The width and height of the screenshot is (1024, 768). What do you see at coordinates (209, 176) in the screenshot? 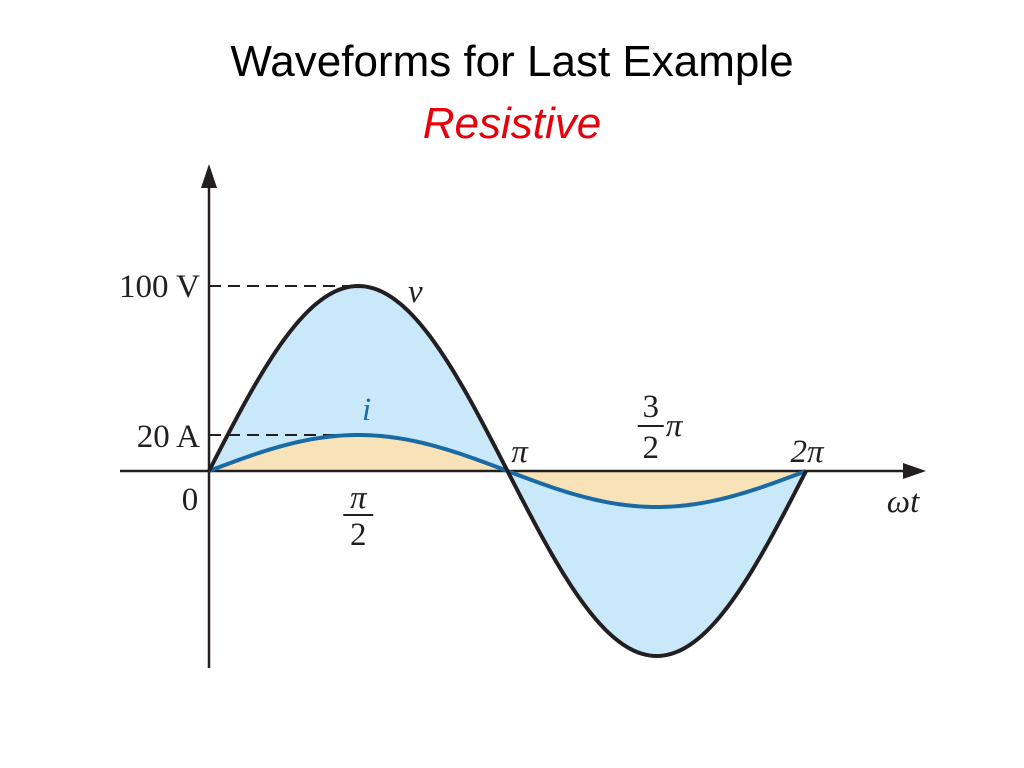
I see `y-axis-arrowhead` at bounding box center [209, 176].